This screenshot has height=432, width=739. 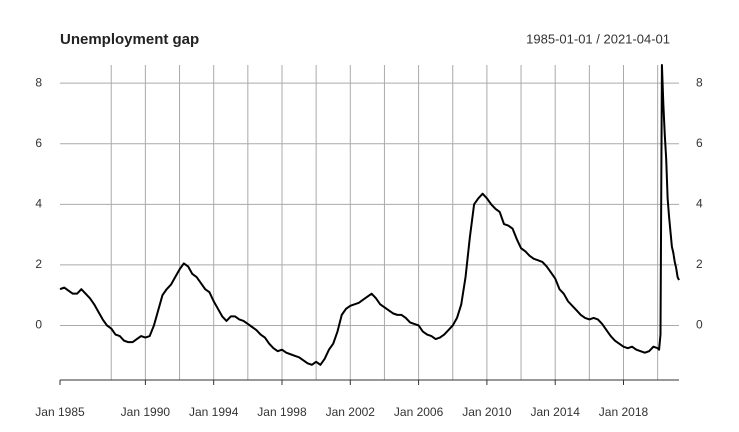 I want to click on x-tick-label: Jan 1985, so click(x=60, y=412).